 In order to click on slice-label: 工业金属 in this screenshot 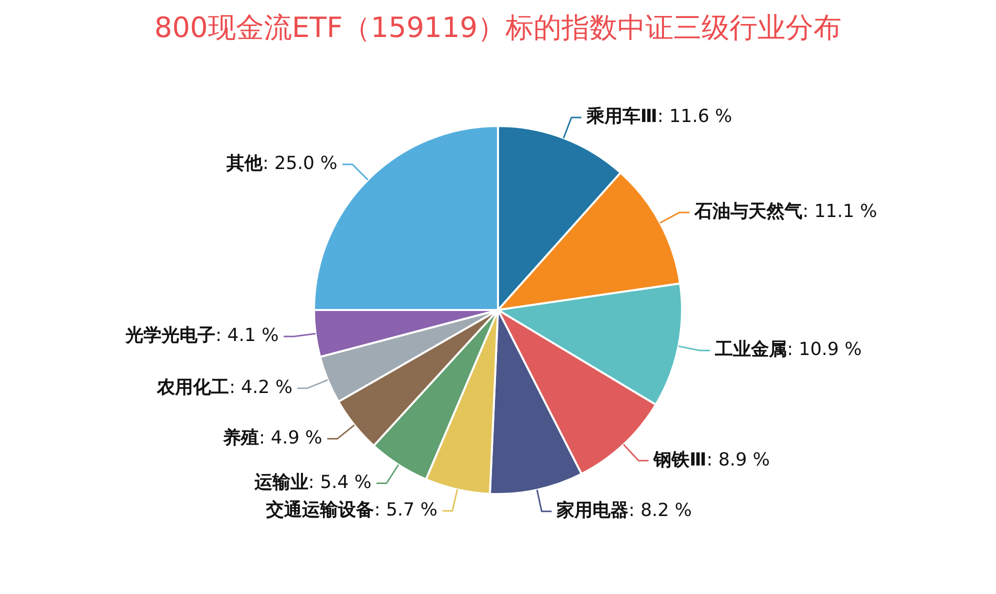, I will do `click(750, 349)`.